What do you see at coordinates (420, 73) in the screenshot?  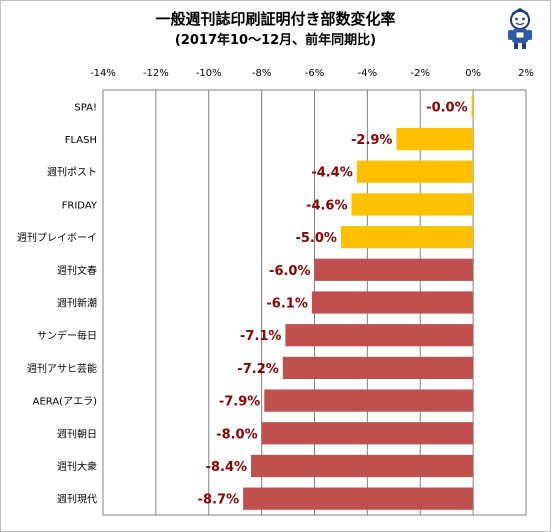 I see `x-tick-label: -2%` at bounding box center [420, 73].